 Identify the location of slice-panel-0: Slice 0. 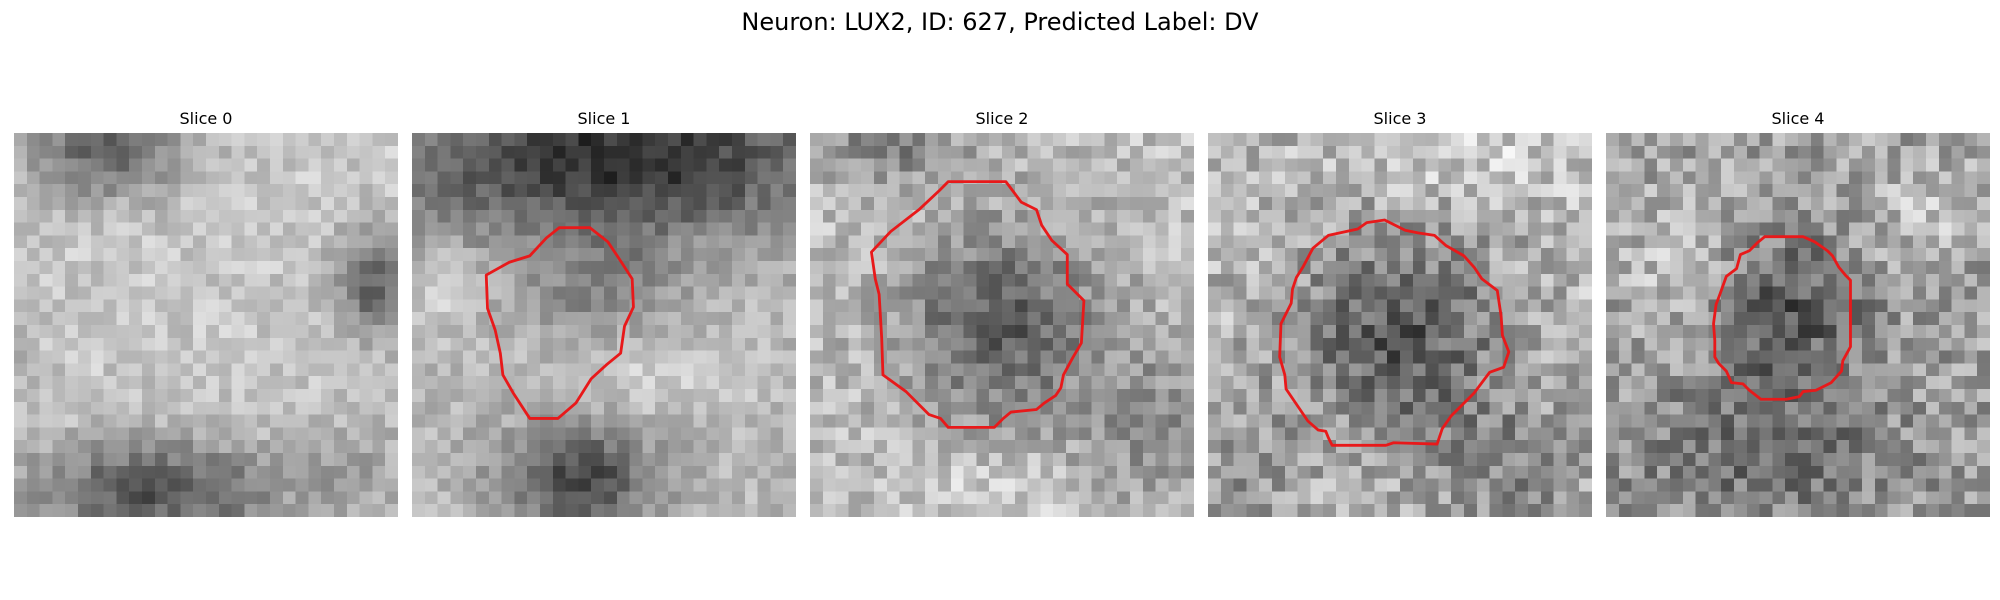
(206, 312).